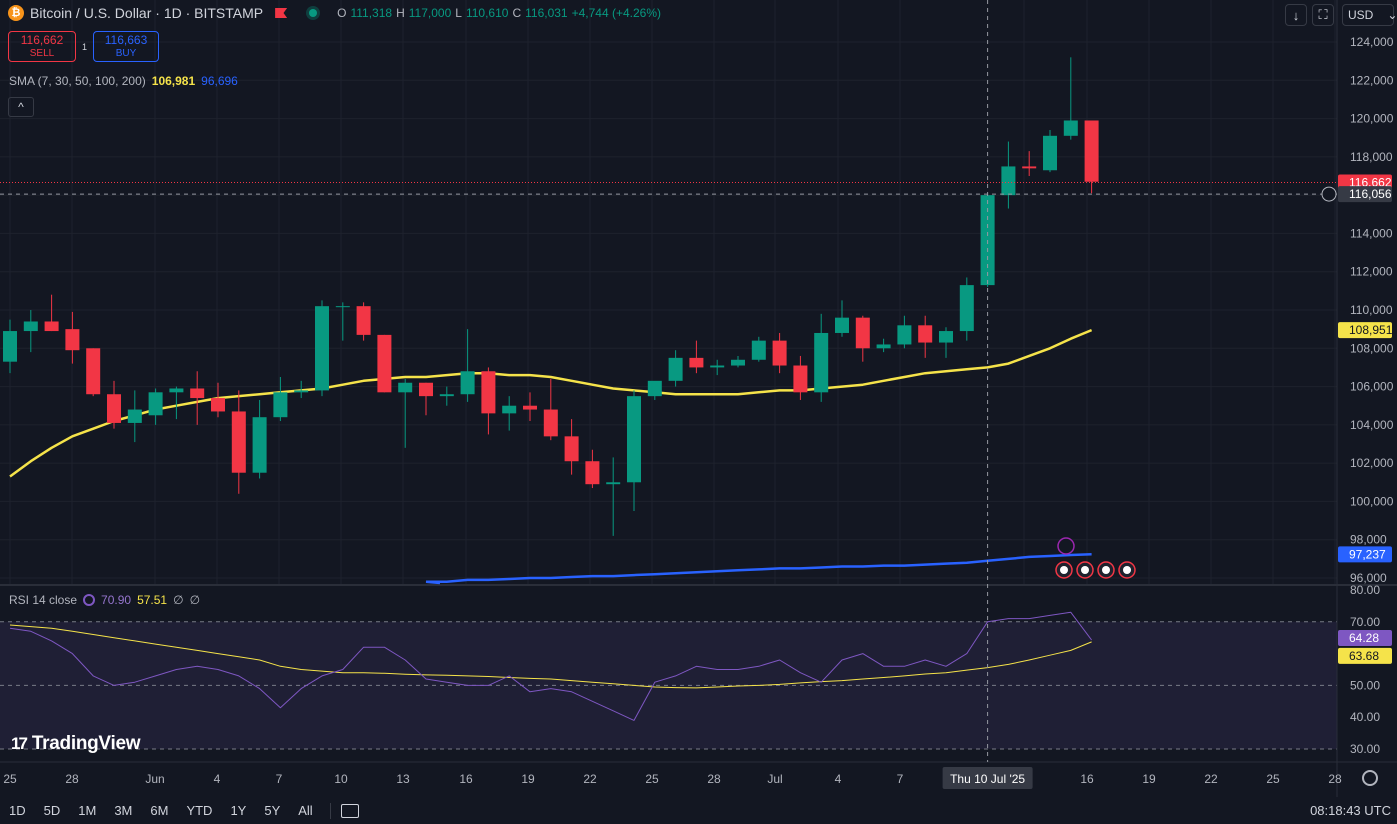  I want to click on crosshair-price-label: 116,056, so click(1365, 194).